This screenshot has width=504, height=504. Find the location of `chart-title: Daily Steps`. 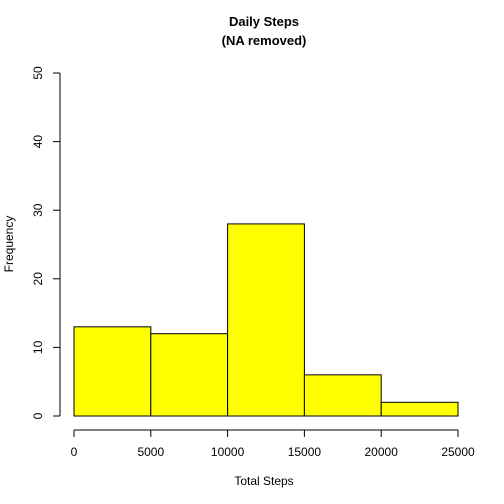

chart-title: Daily Steps is located at coordinates (264, 21).